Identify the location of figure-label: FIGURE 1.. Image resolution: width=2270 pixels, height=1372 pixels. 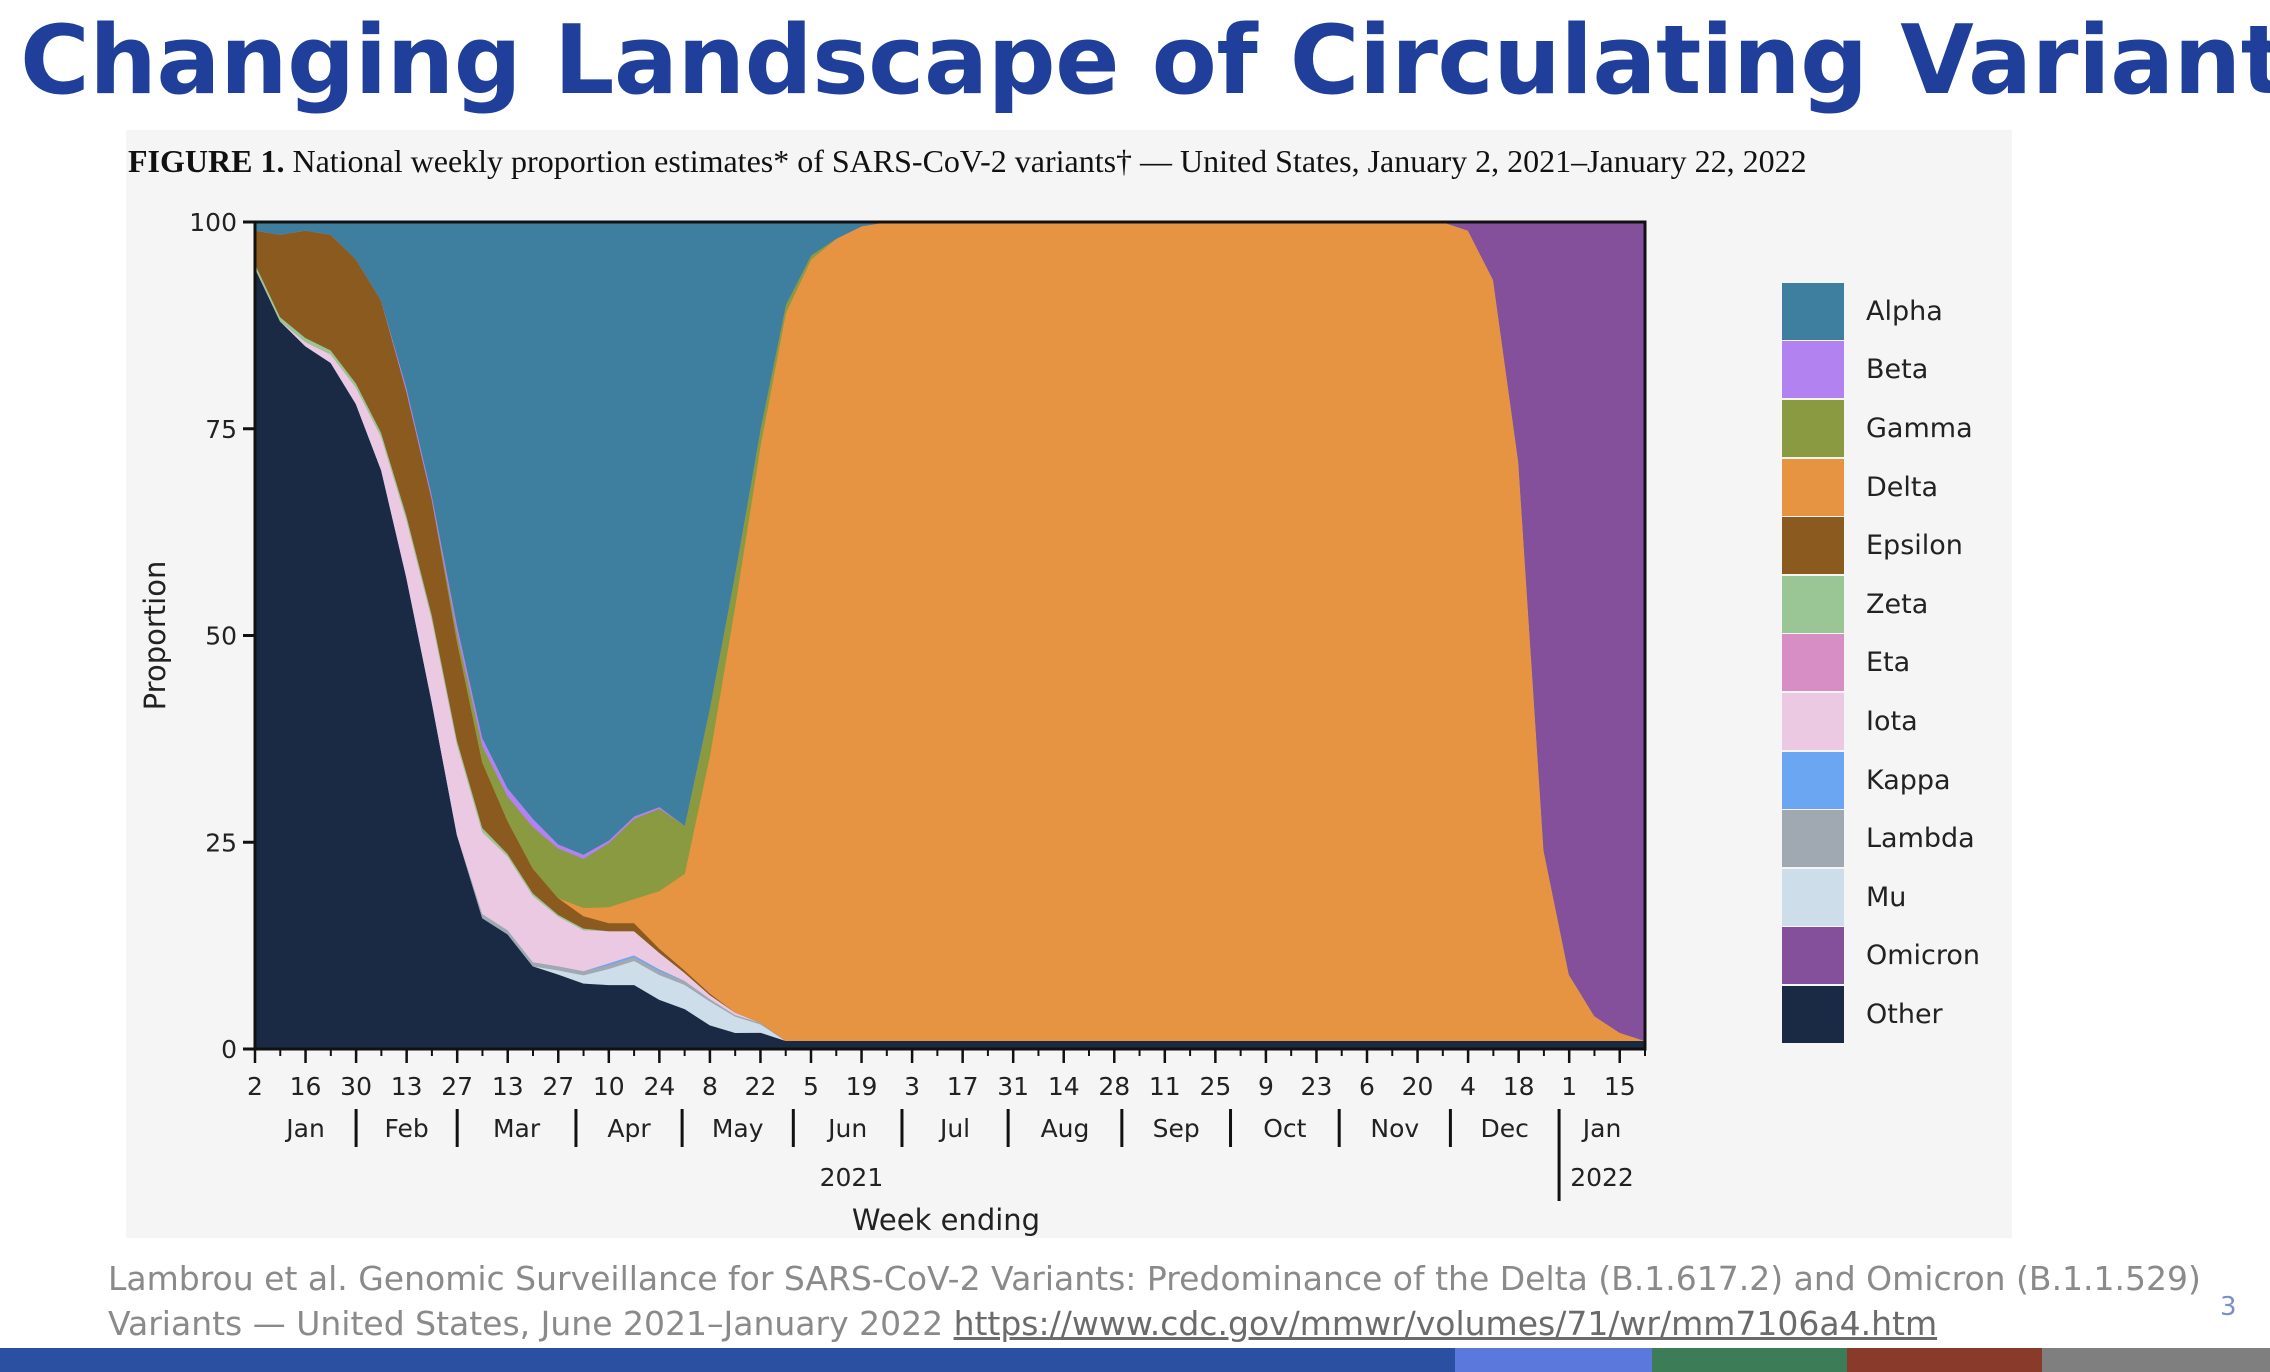
(206, 161).